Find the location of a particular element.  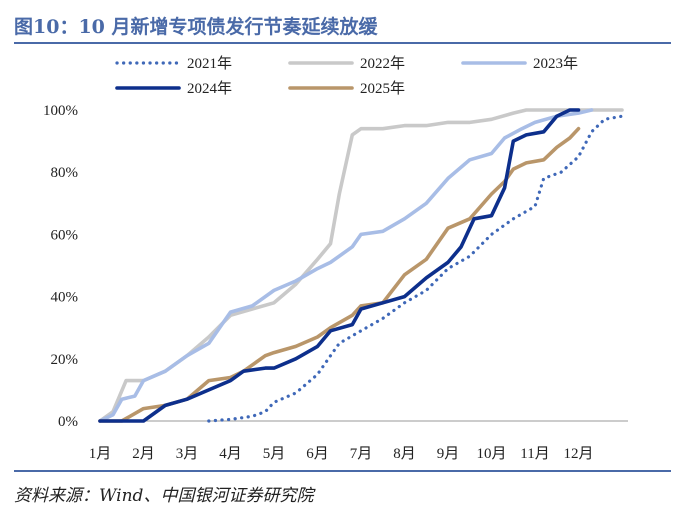

source-note: 资料来源：Wind、中国银河证券研究院 is located at coordinates (164, 496).